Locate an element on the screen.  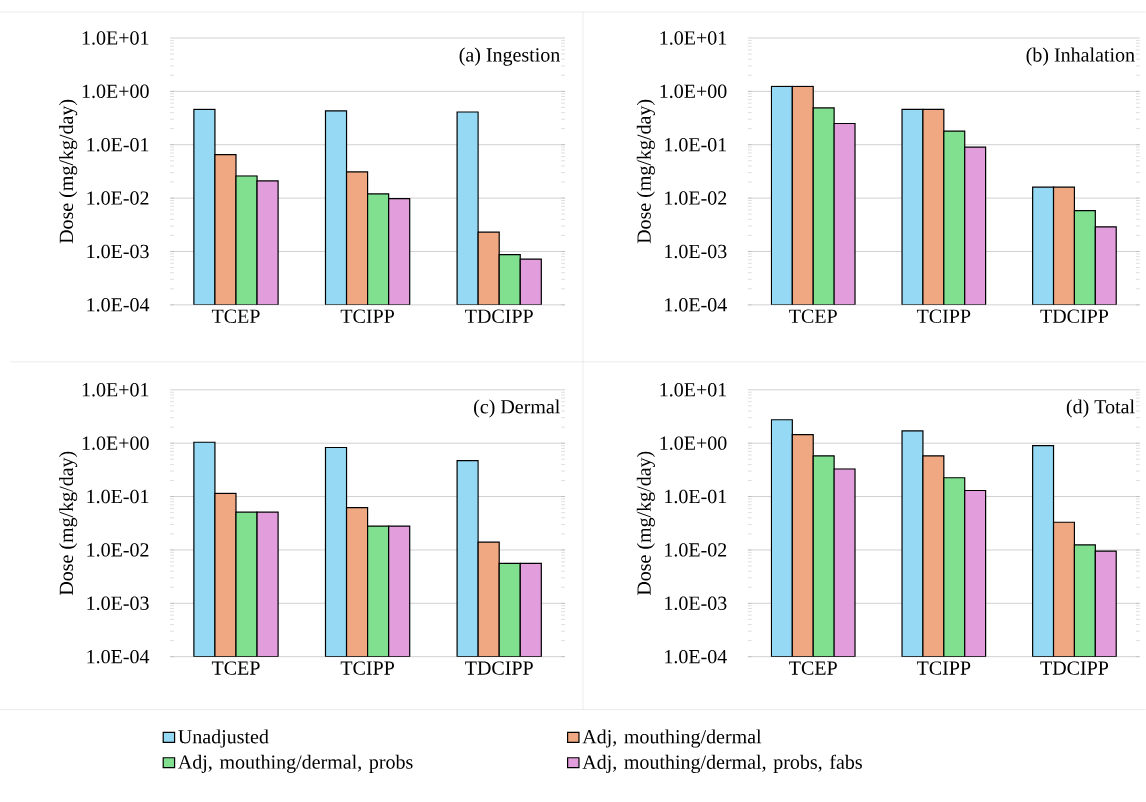
chart-title: (c) Dermal is located at coordinates (517, 408).